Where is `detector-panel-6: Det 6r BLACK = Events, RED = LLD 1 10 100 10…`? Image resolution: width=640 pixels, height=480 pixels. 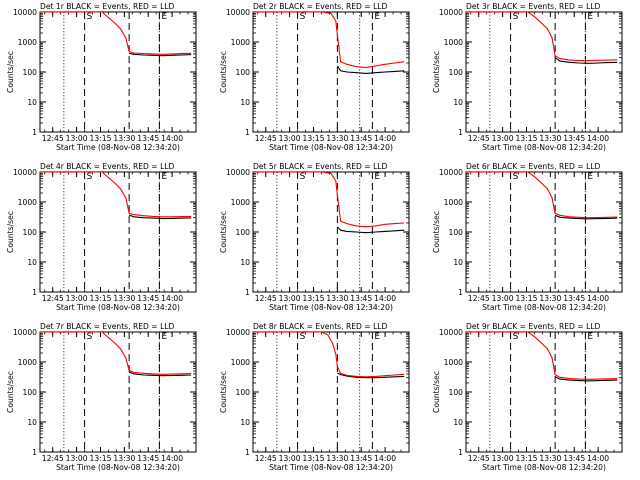
detector-panel-6: Det 6r BLACK = Events, RED = LLD 1 10 100 10… is located at coordinates (527, 237).